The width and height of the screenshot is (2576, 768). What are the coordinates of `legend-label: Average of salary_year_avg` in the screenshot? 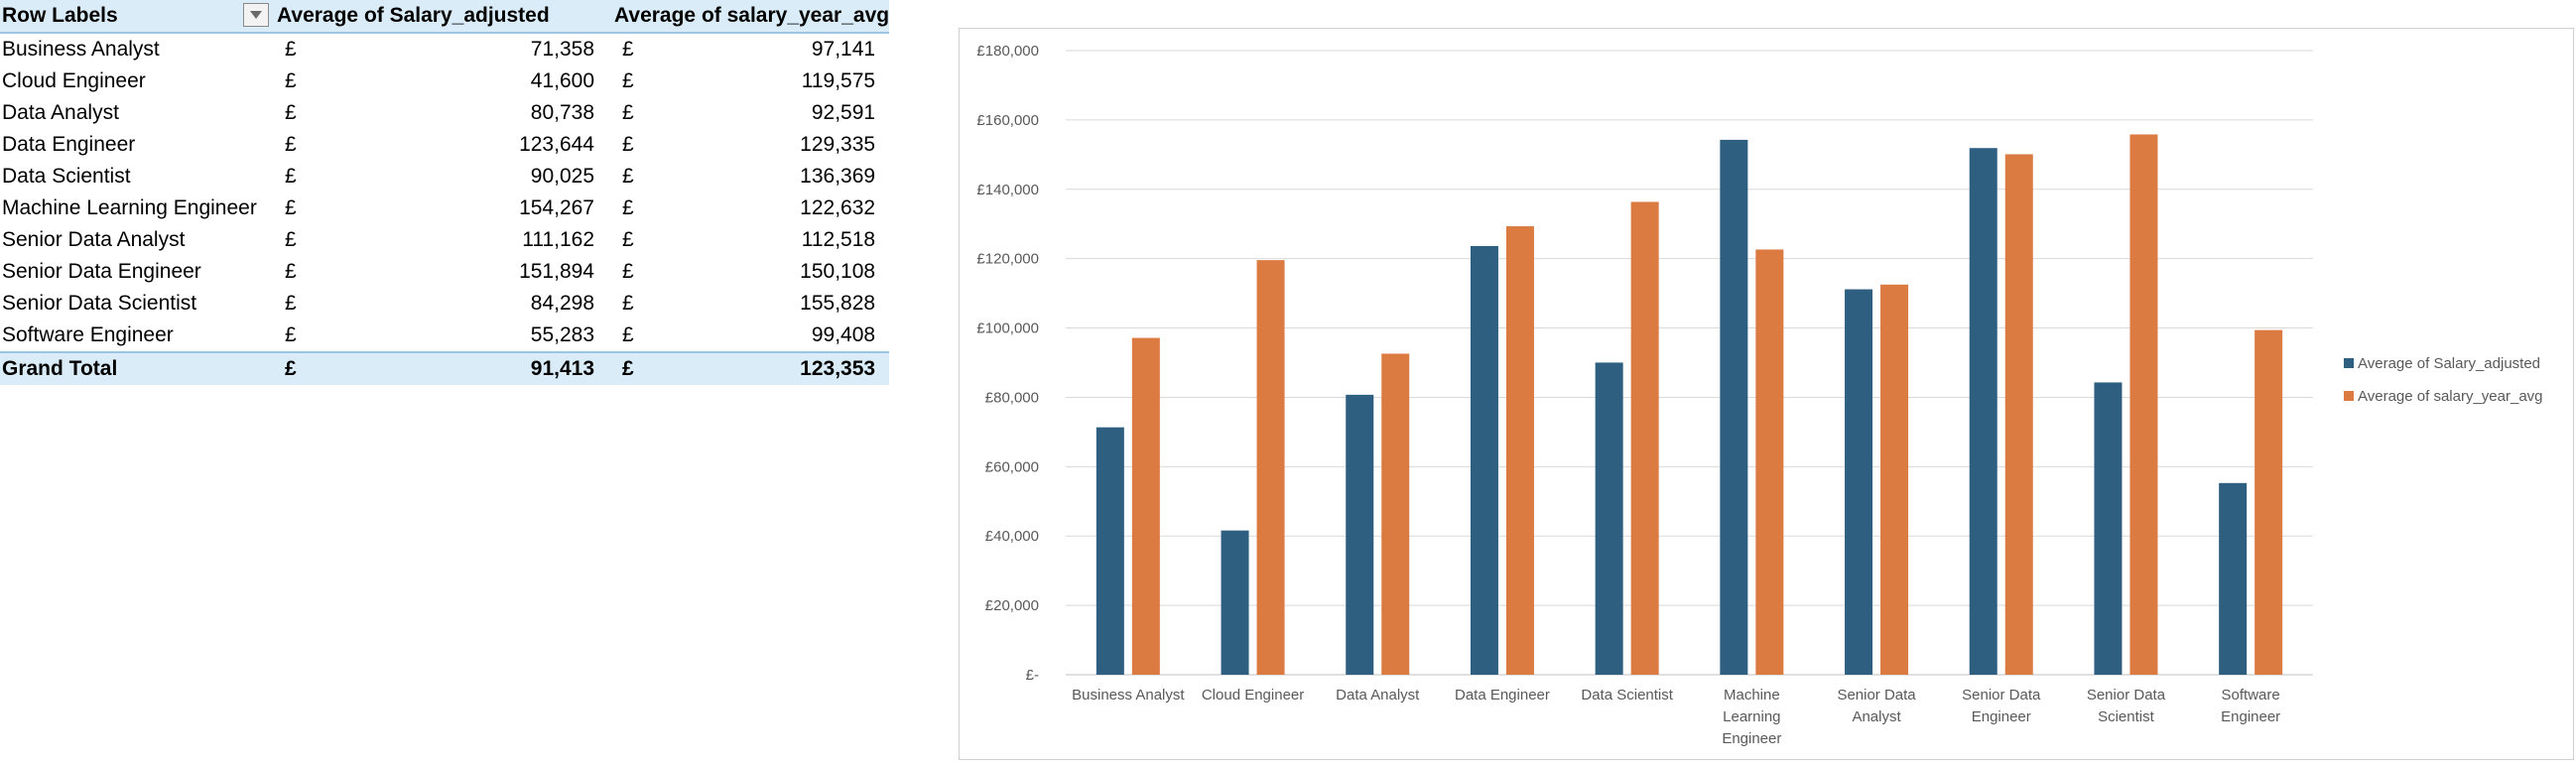 It's located at (2451, 396).